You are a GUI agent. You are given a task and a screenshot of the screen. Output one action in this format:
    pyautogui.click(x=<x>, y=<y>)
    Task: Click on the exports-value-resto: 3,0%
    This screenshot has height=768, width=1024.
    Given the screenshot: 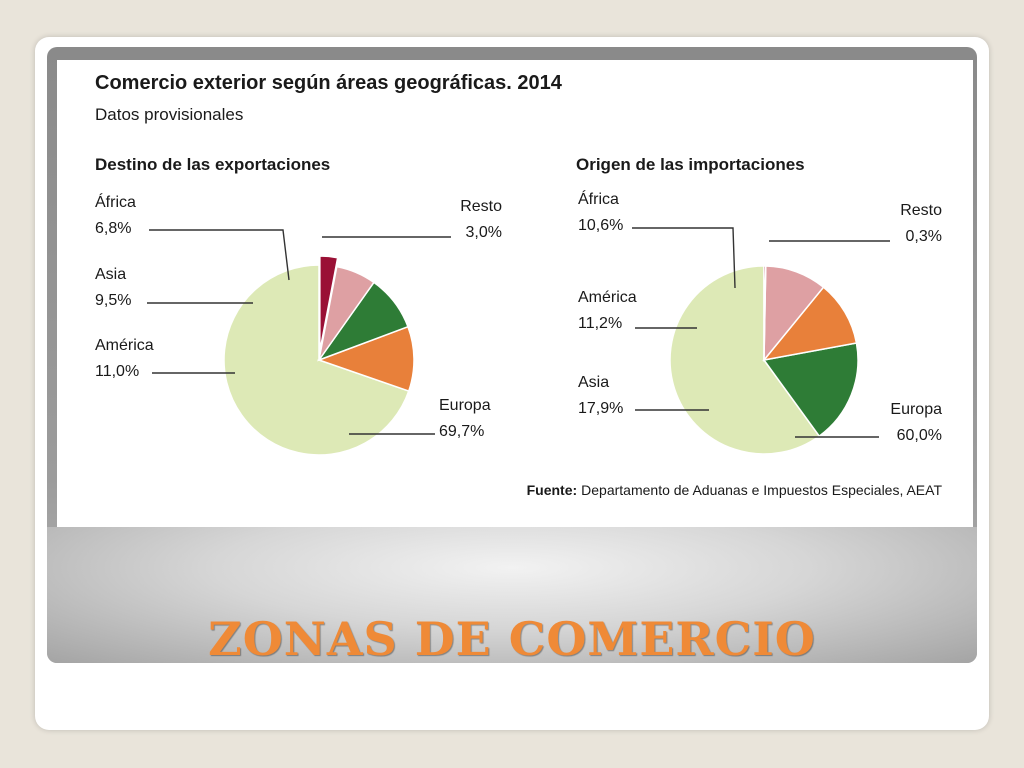 What is the action you would take?
    pyautogui.click(x=484, y=232)
    